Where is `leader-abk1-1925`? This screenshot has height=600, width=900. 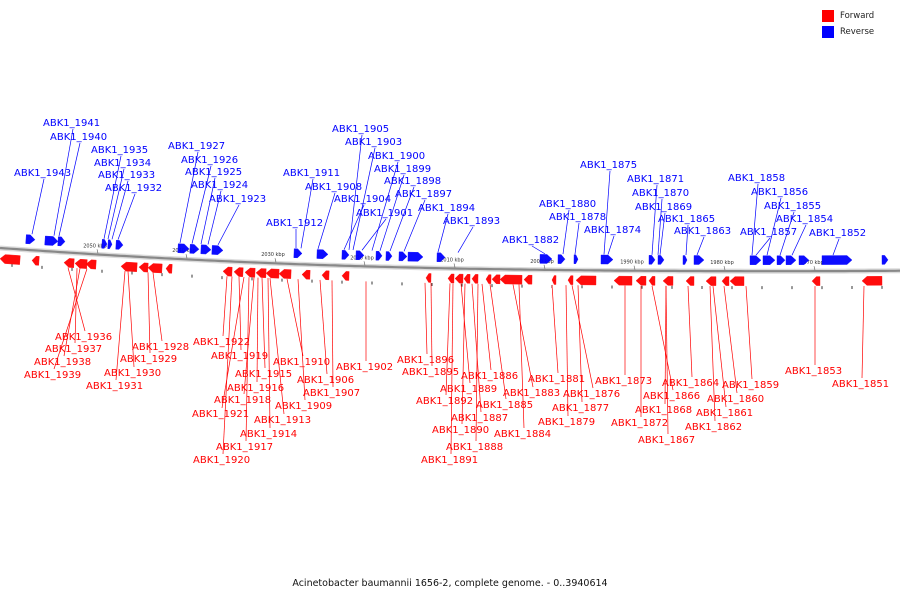 leader-abk1-1925 is located at coordinates (208, 211).